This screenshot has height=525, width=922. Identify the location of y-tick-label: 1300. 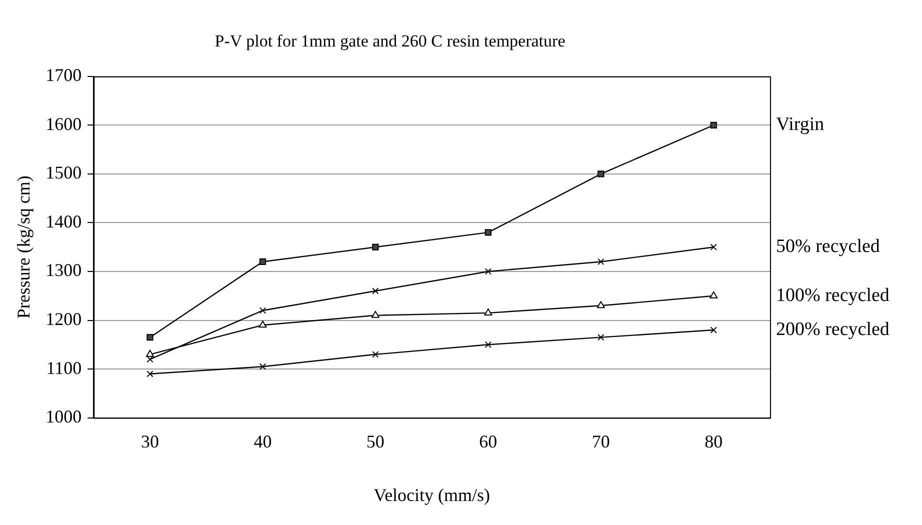
(64, 270).